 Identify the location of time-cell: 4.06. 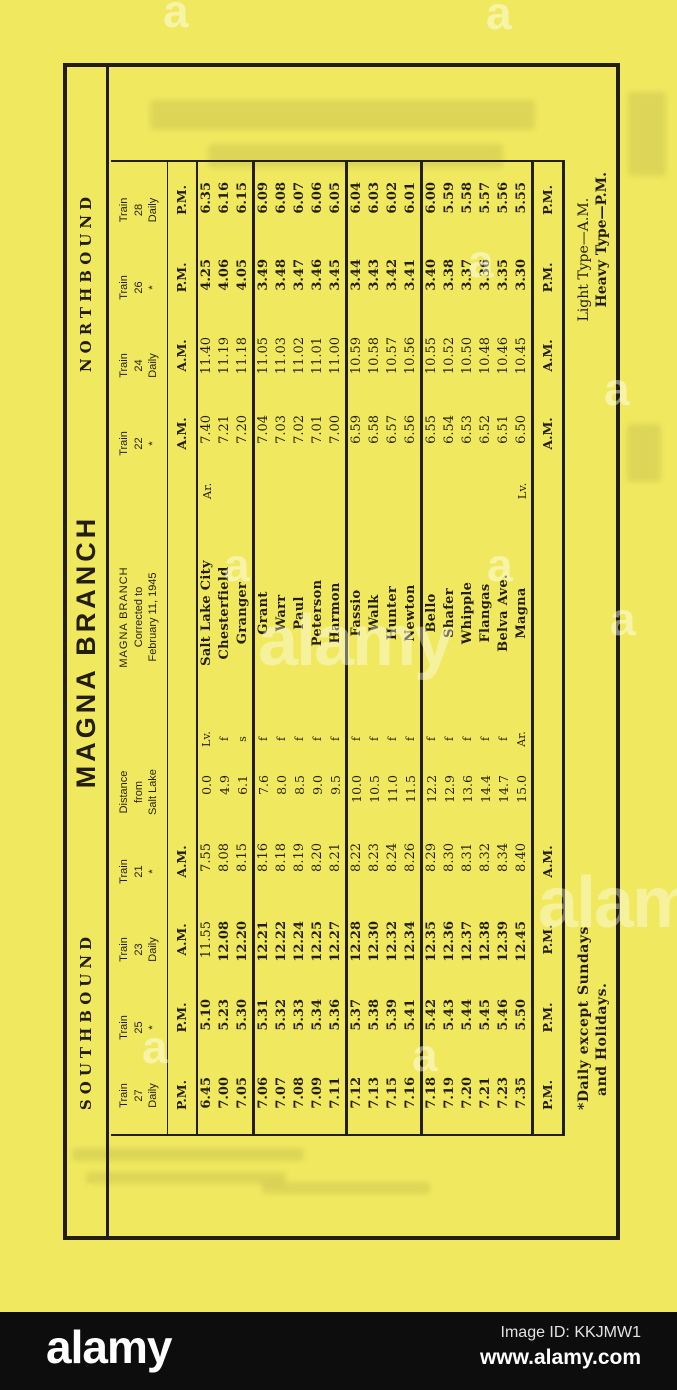
(225, 274).